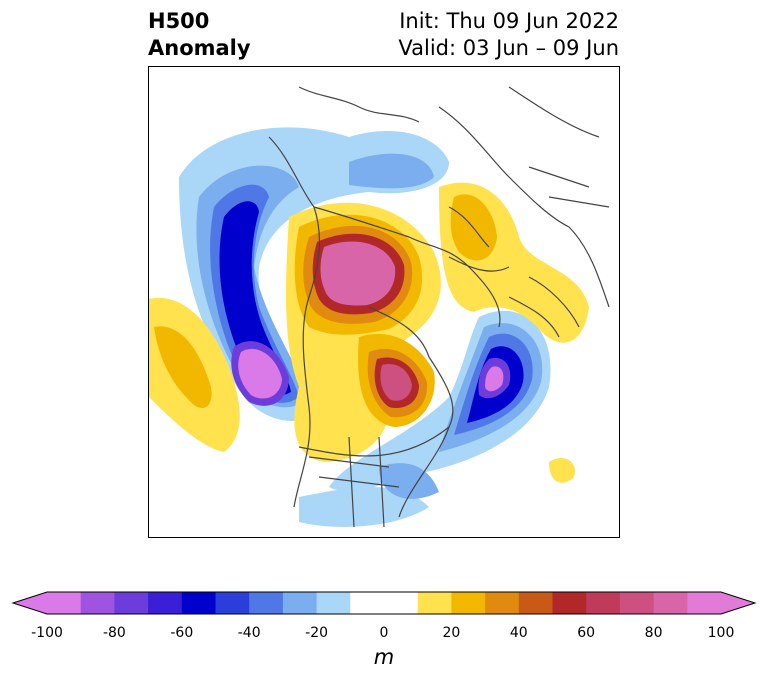  What do you see at coordinates (384, 633) in the screenshot?
I see `colorbar-tick-label: 0` at bounding box center [384, 633].